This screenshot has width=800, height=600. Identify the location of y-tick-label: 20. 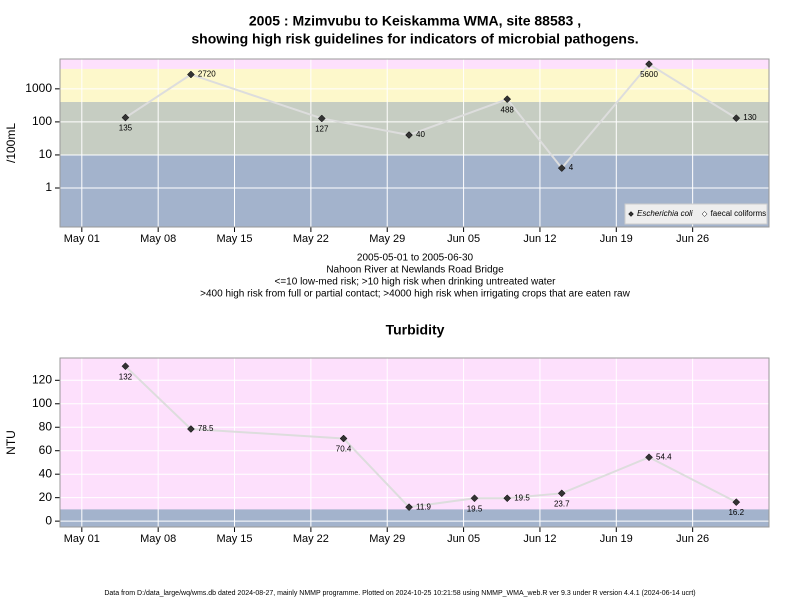
(46, 497).